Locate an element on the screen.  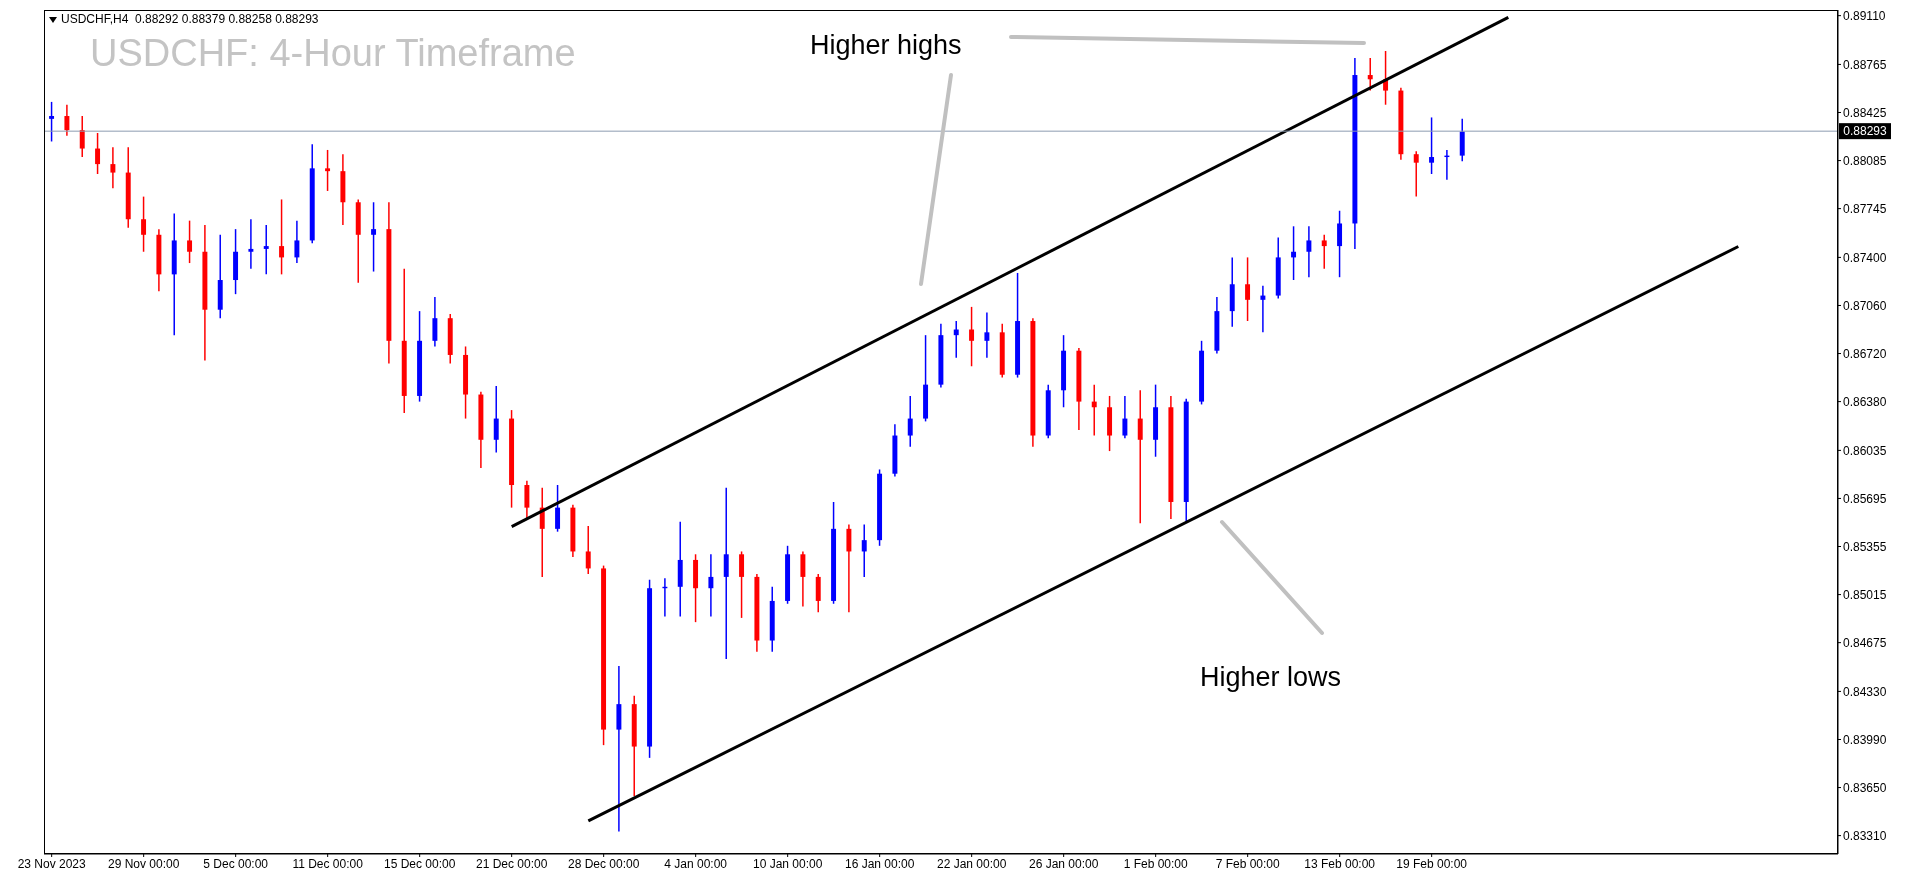
x-tick-label: 15 Dec 00:00 is located at coordinates (419, 863).